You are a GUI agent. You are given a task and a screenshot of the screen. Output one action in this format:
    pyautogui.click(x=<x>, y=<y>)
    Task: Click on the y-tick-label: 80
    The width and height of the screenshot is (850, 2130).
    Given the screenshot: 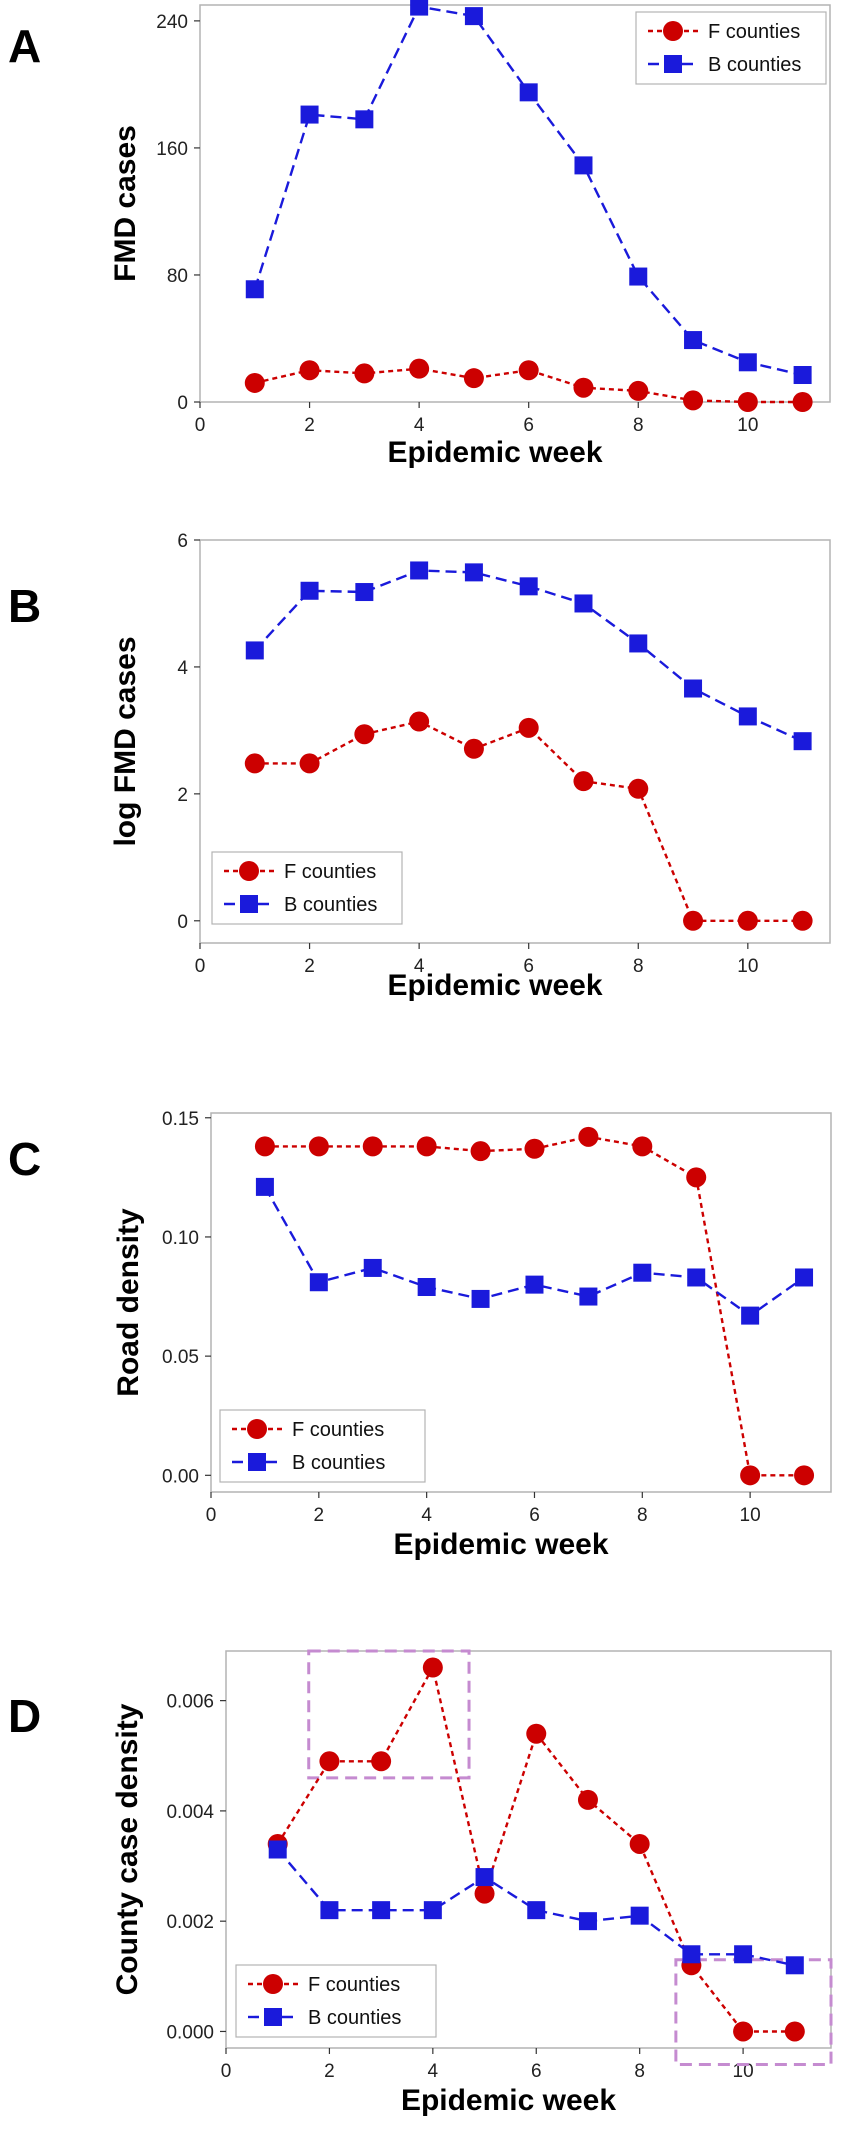 What is the action you would take?
    pyautogui.click(x=177, y=276)
    